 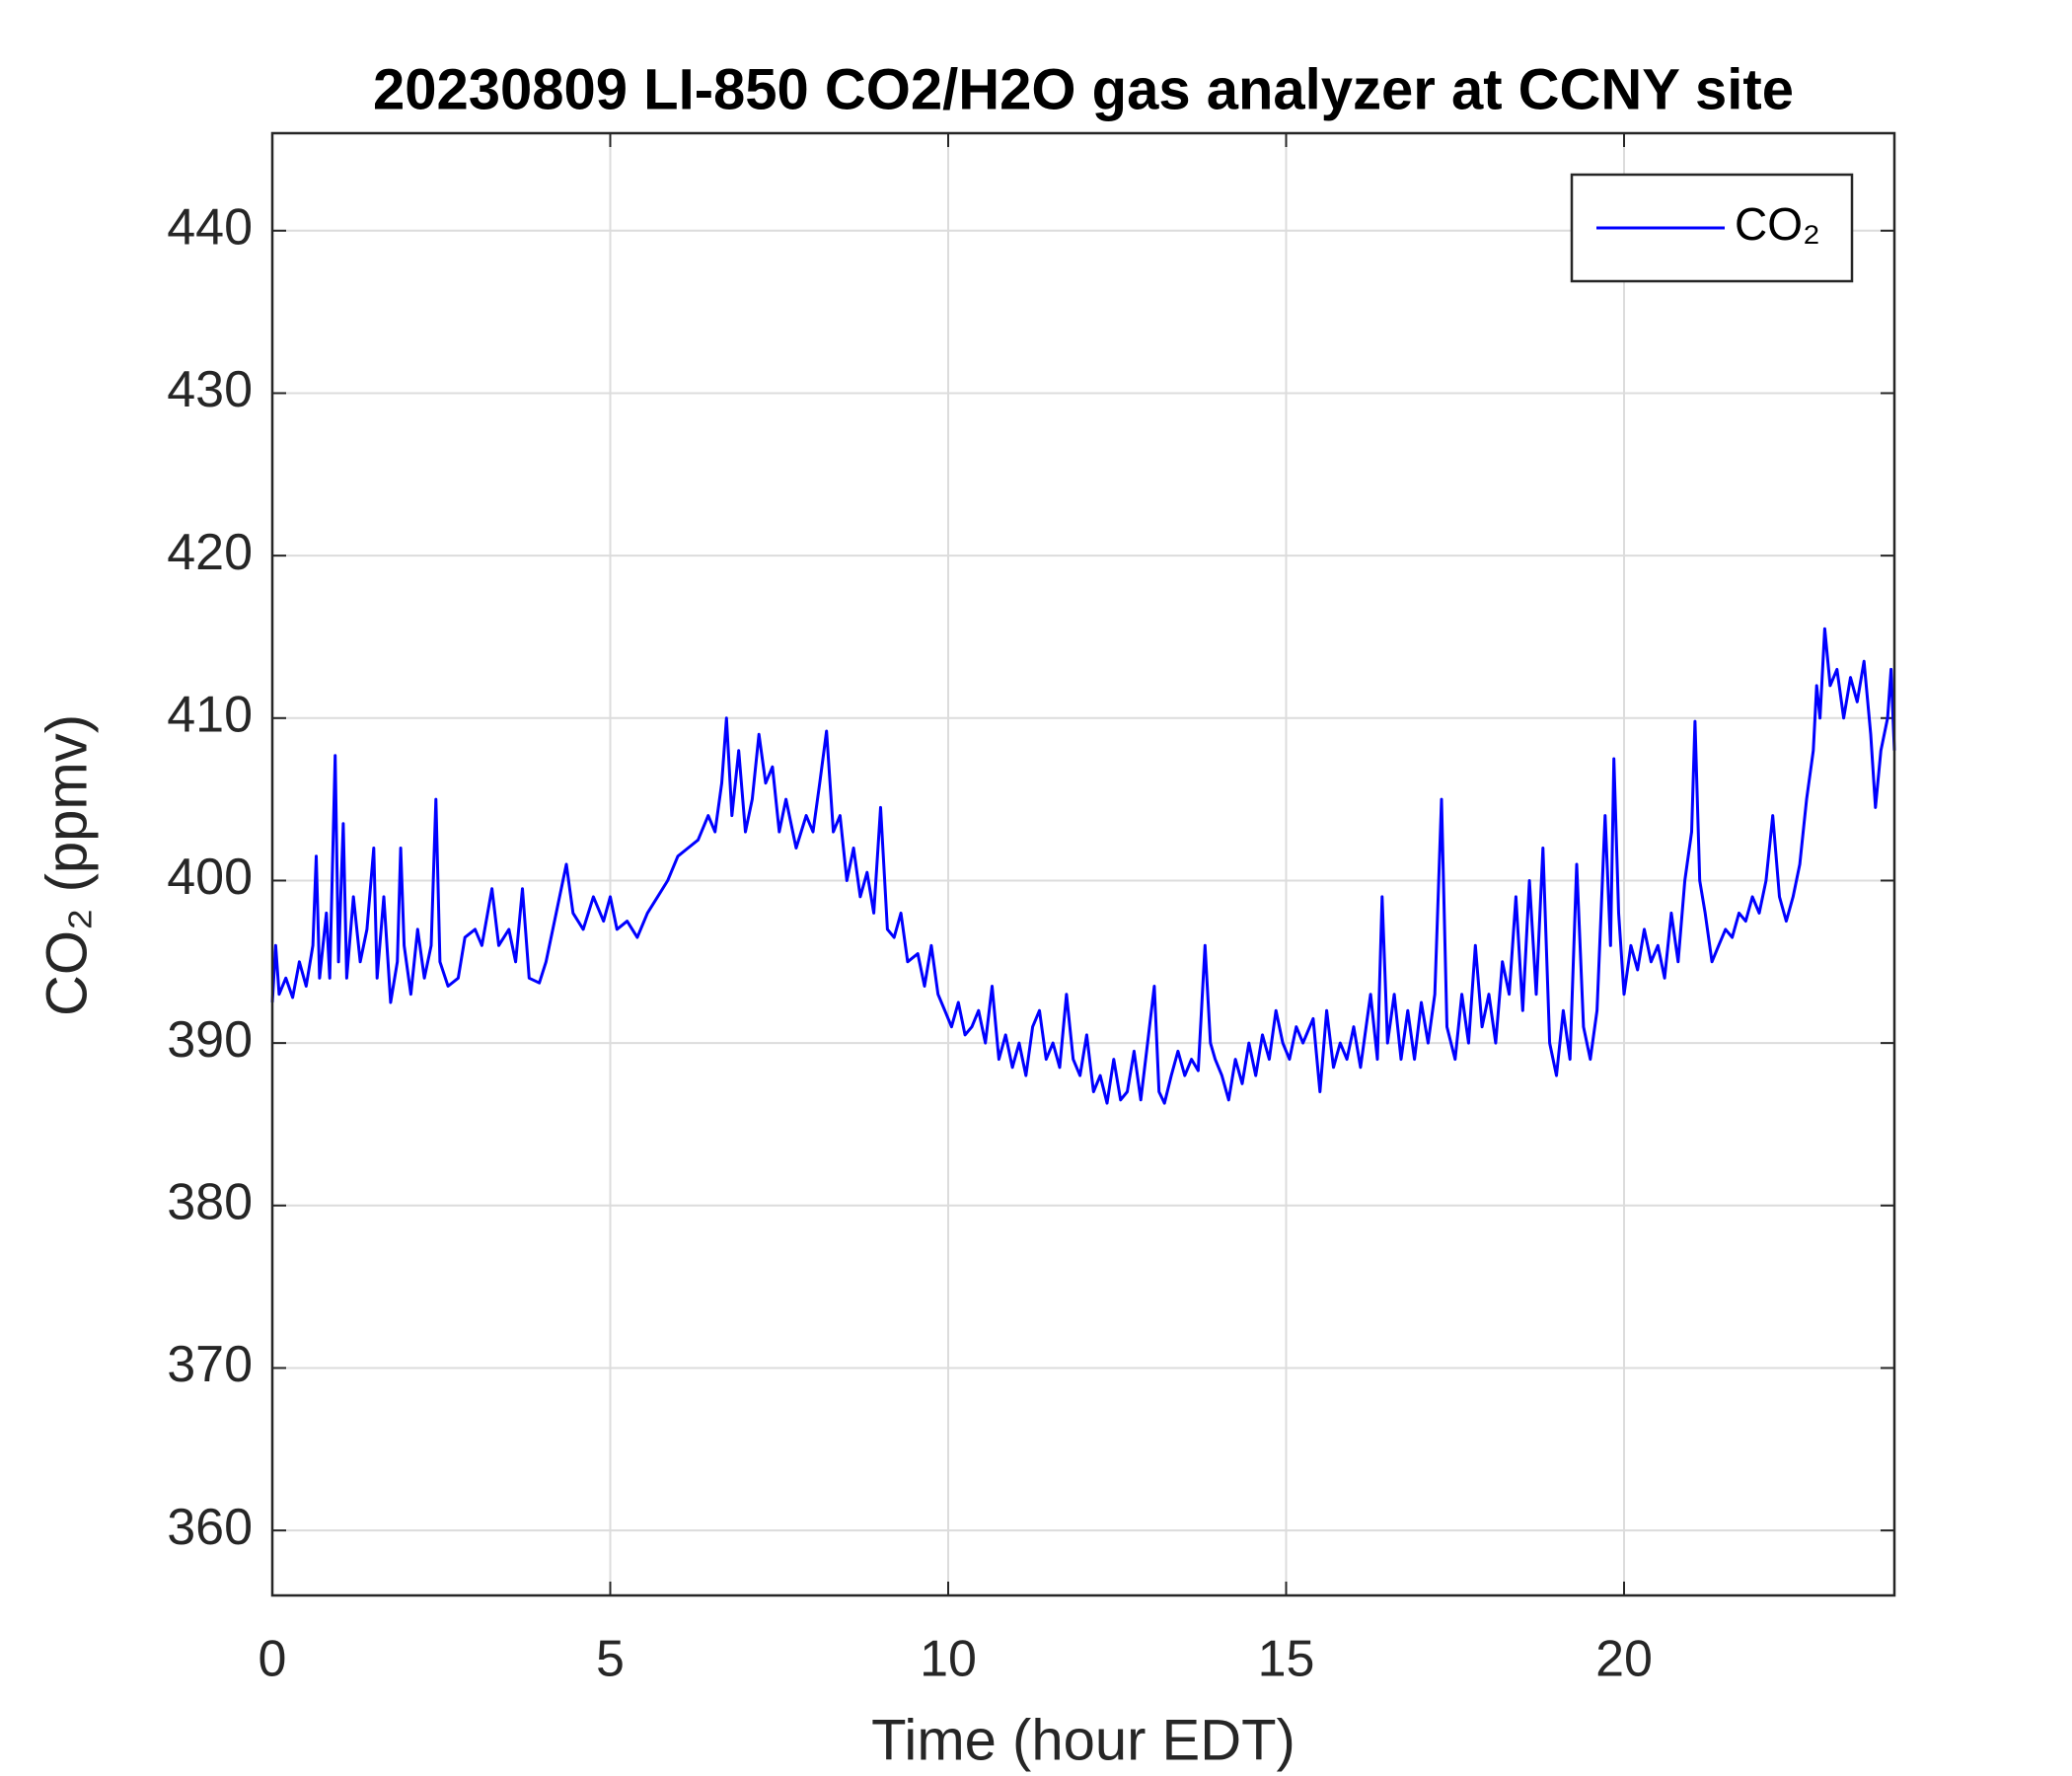 What do you see at coordinates (610, 1660) in the screenshot?
I see `x-tick-label: 5` at bounding box center [610, 1660].